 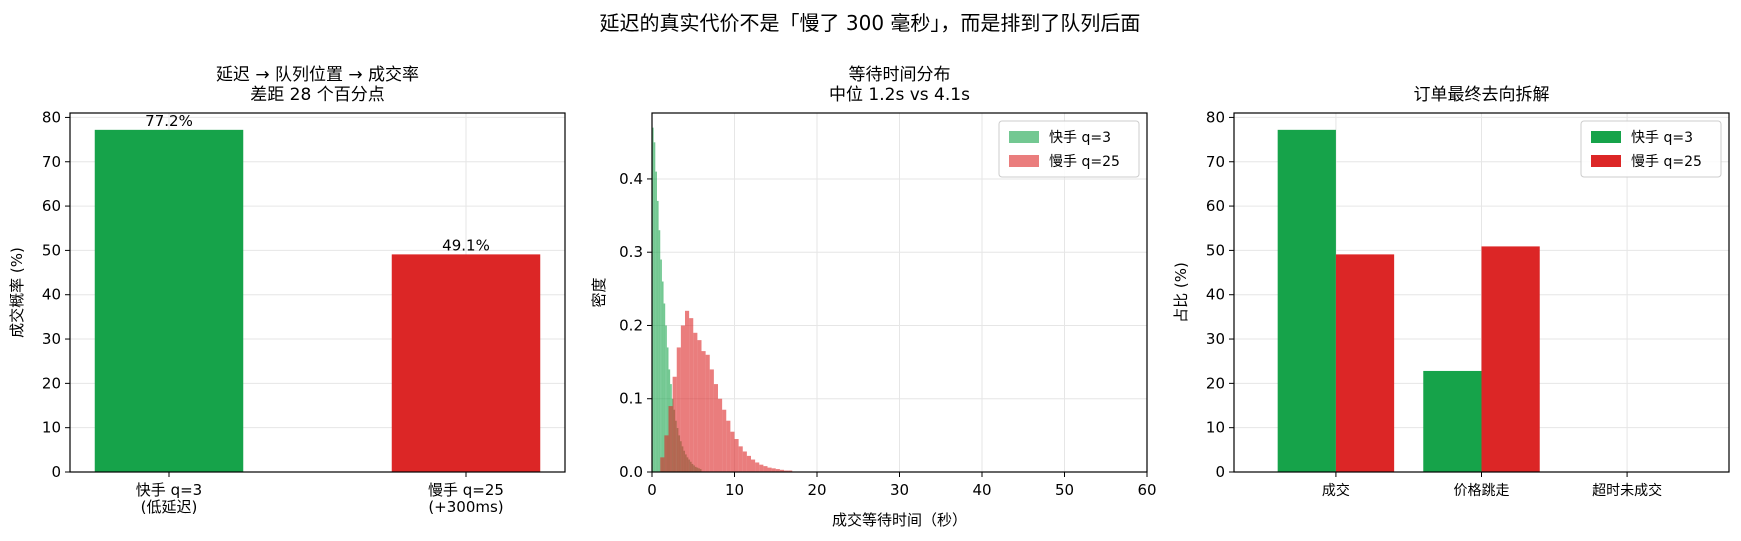 I want to click on panel-title: 订单最终去向拆解, so click(x=1482, y=95).